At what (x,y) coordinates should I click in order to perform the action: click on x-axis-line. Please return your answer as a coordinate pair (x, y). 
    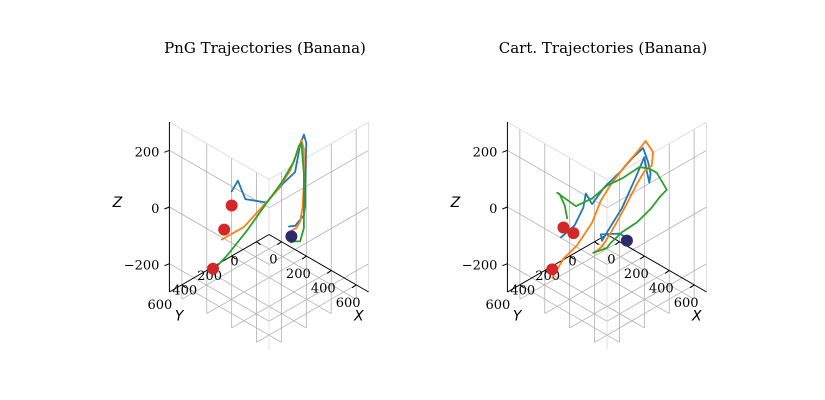
    Looking at the image, I should click on (318, 263).